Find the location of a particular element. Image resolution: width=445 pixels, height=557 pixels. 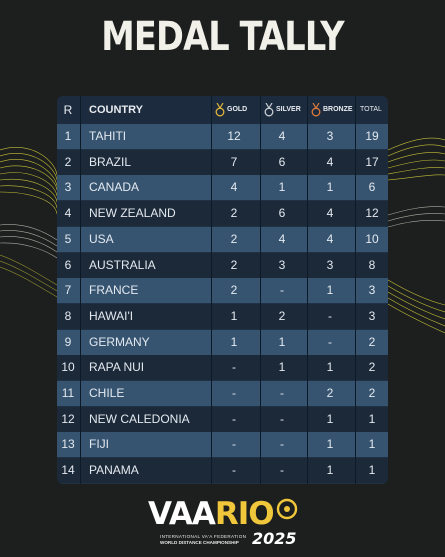

silver-count-cell: 3 is located at coordinates (282, 264).